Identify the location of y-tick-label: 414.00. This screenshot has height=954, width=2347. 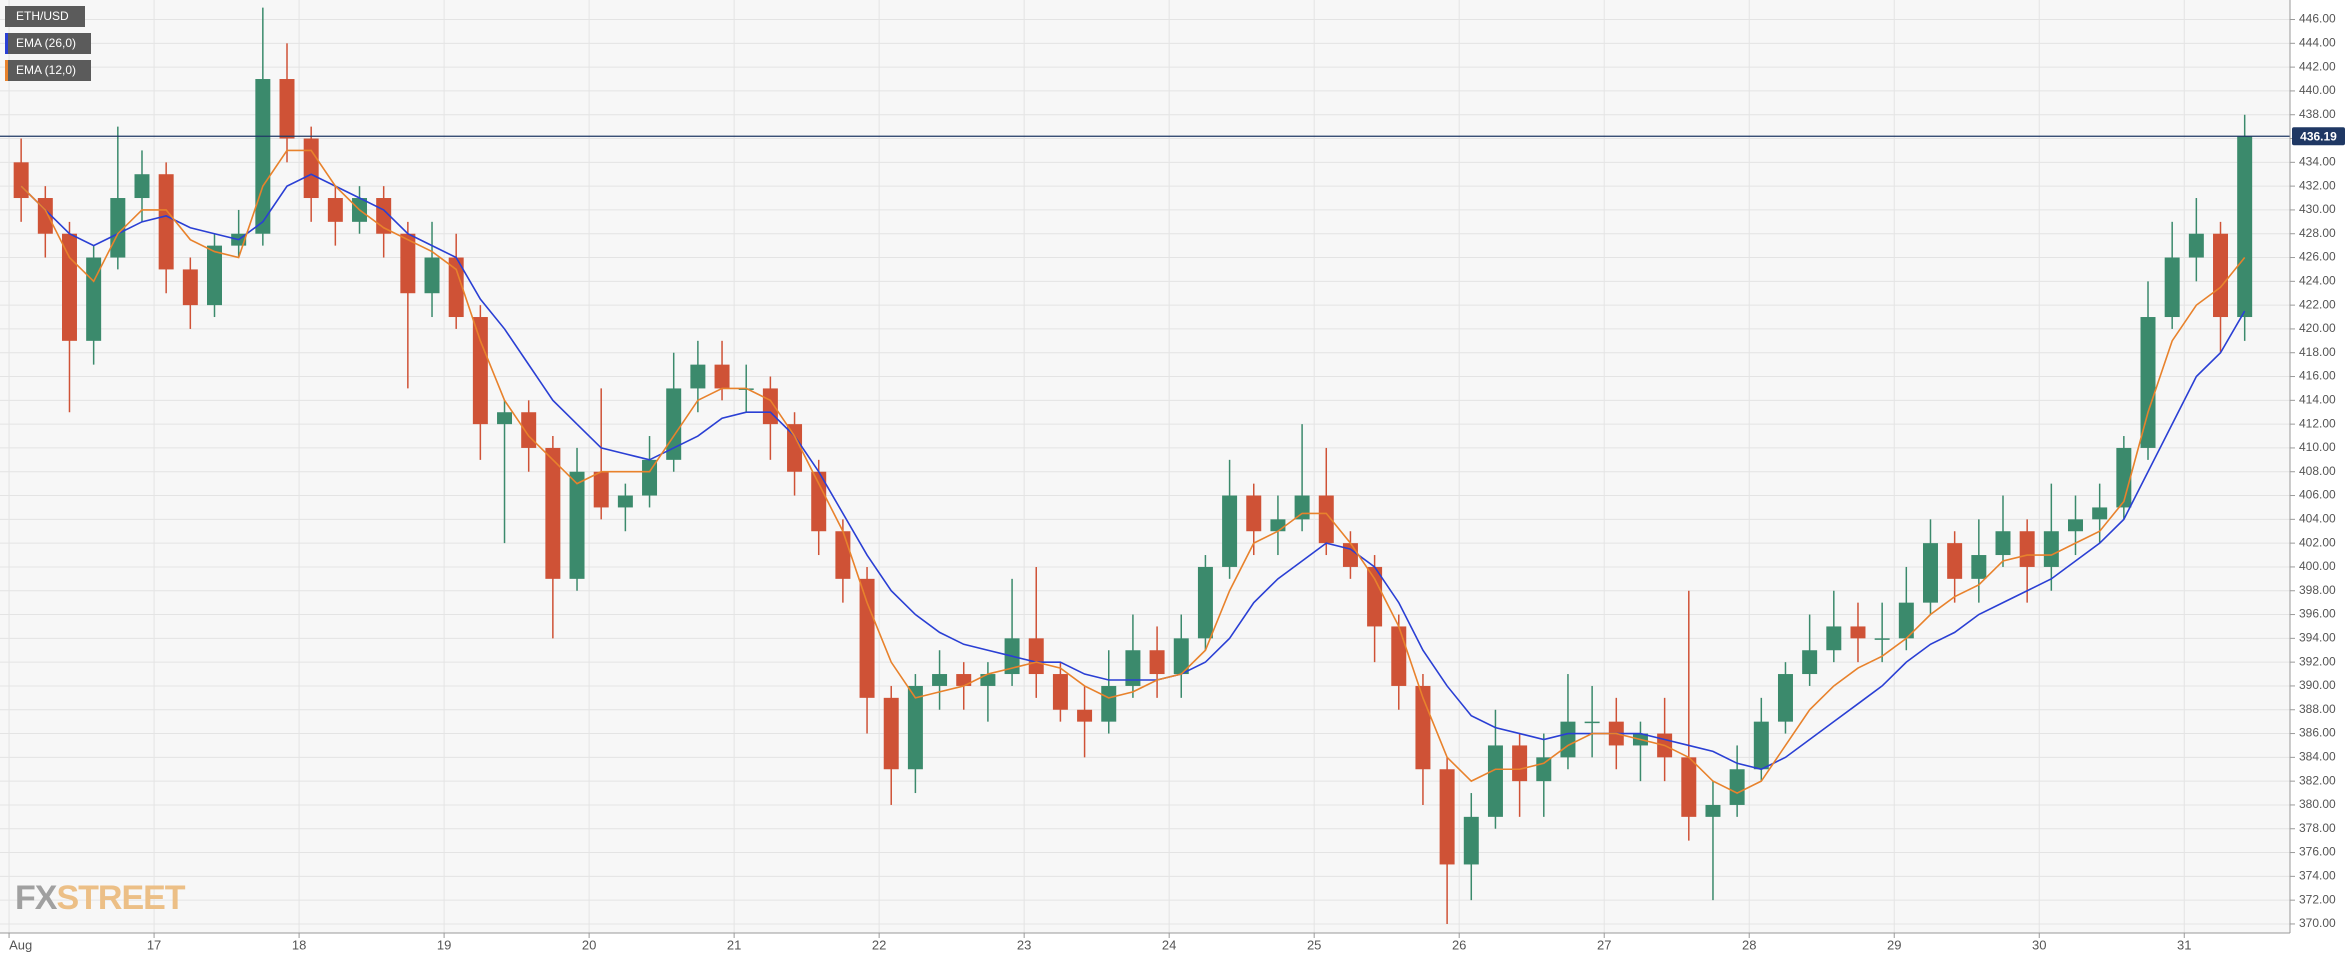
(2317, 400).